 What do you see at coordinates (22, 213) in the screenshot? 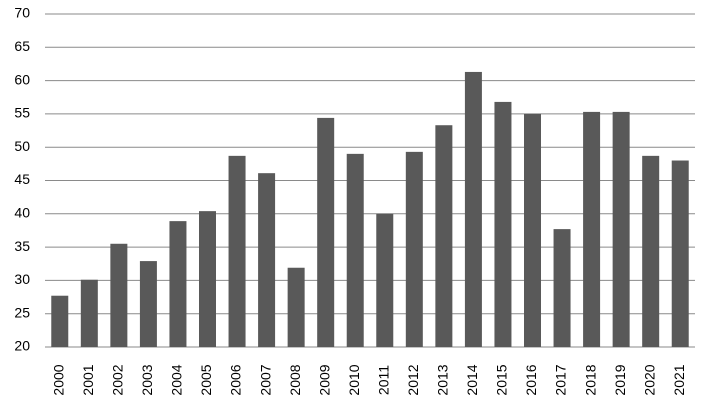
I see `y-tick-label: 40` at bounding box center [22, 213].